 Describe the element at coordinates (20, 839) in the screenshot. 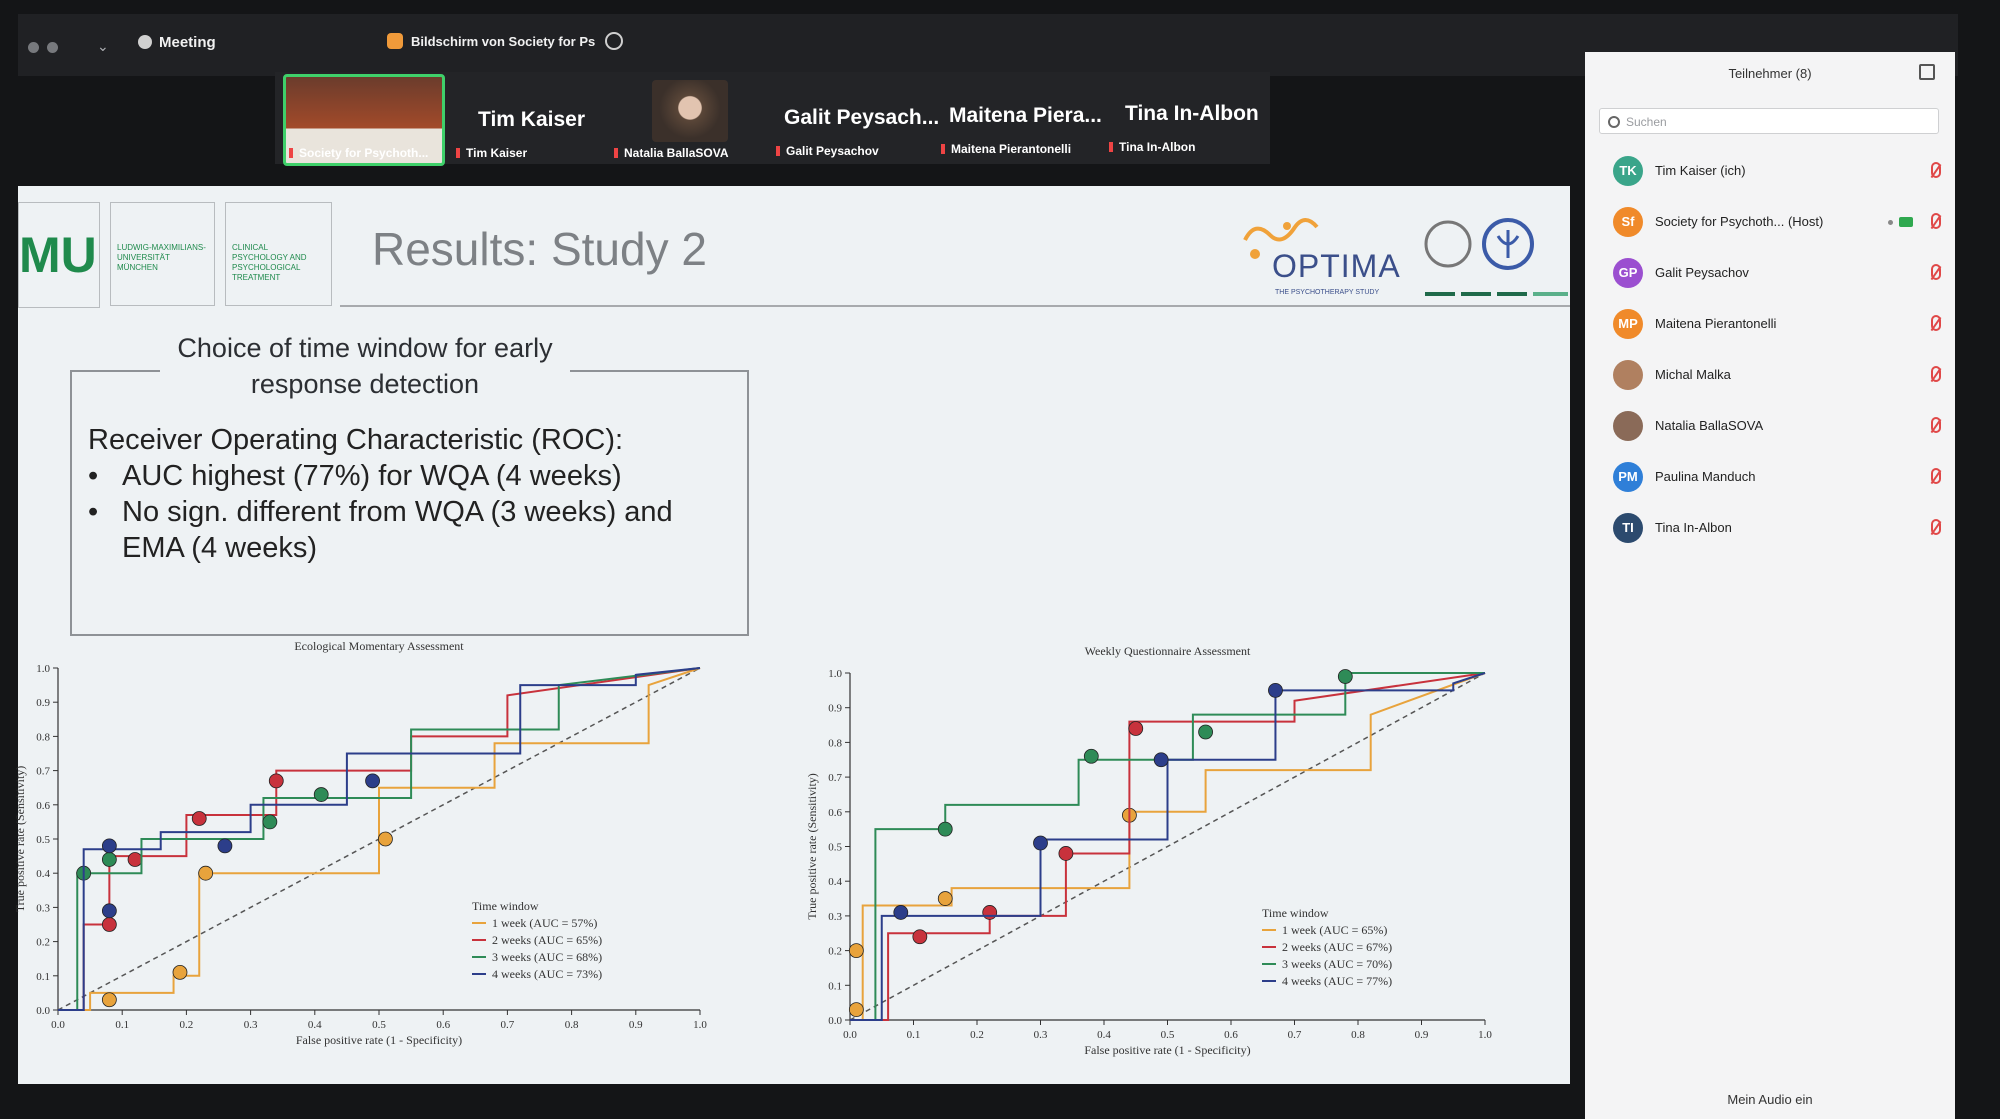

I see `y-axis-label: True positive rate (Sensitivity)` at that location.